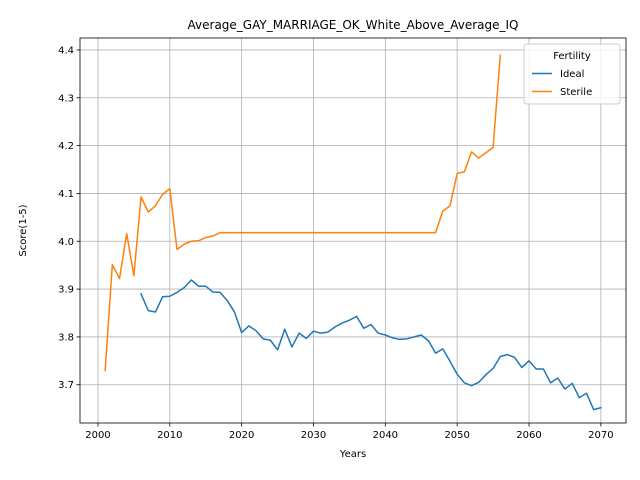 This screenshot has height=480, width=640. What do you see at coordinates (97, 435) in the screenshot?
I see `x-tick-label: 2000` at bounding box center [97, 435].